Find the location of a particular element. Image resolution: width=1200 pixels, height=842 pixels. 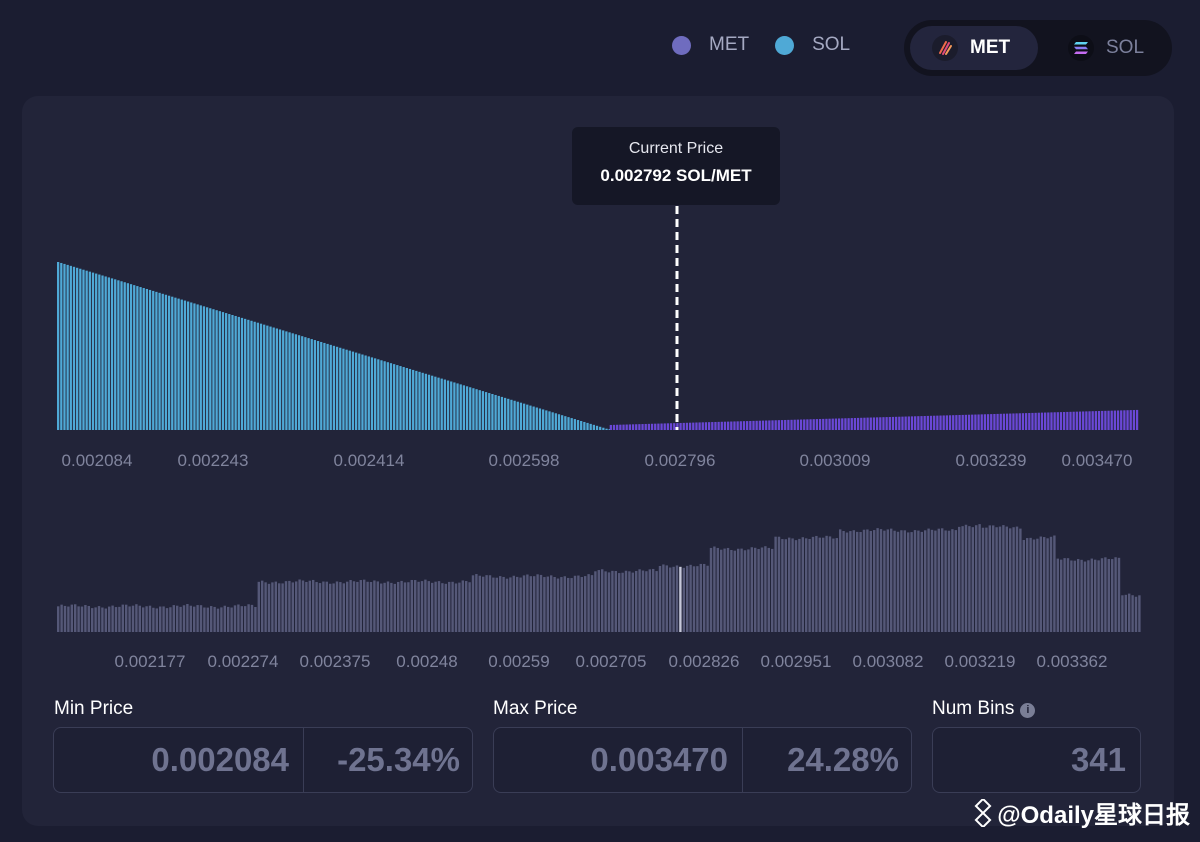

min-price-value: 0.002084 is located at coordinates (220, 759).